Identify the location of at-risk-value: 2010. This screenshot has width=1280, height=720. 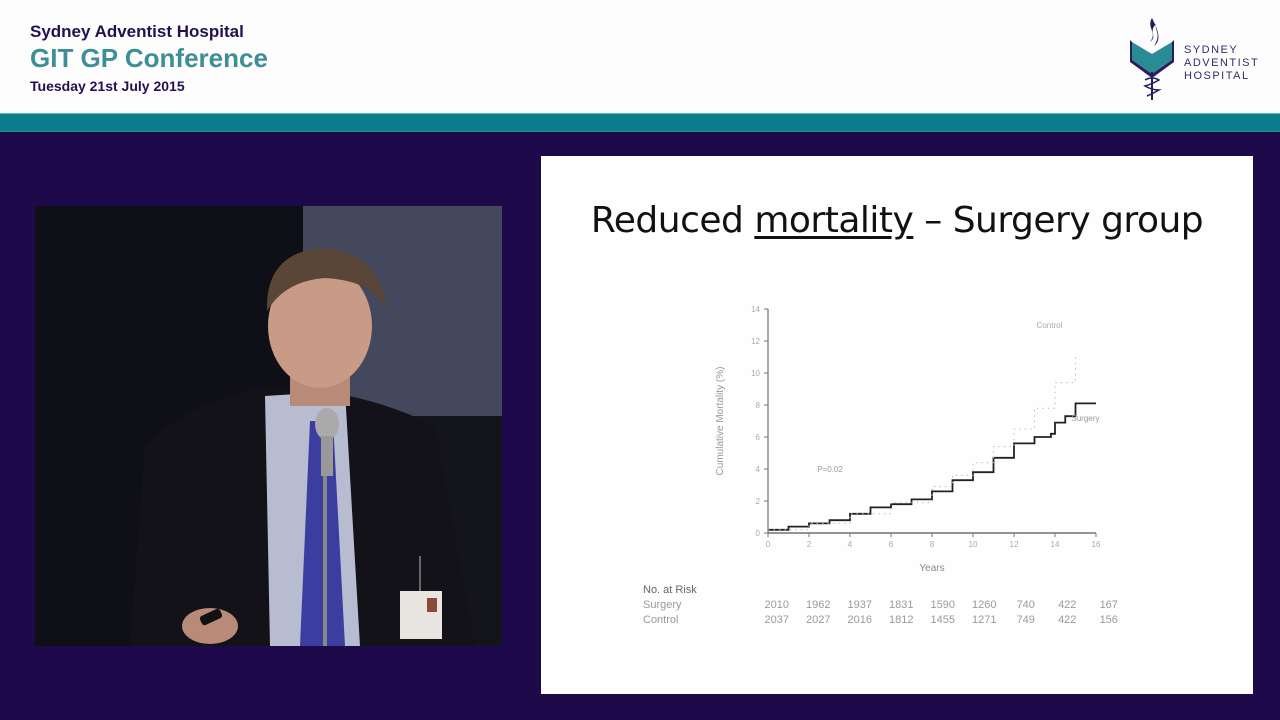
(776, 605).